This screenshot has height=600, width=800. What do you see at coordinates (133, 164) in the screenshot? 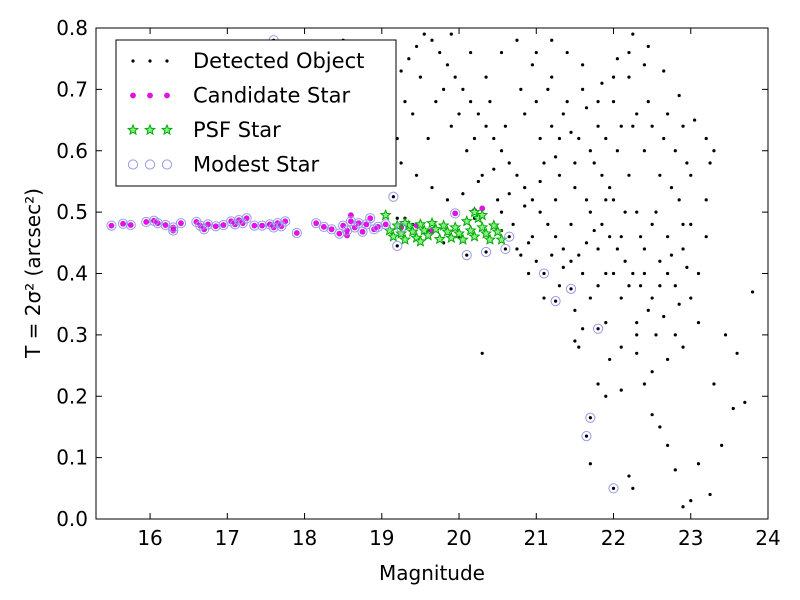
I see `legend-marker-modest-star` at bounding box center [133, 164].